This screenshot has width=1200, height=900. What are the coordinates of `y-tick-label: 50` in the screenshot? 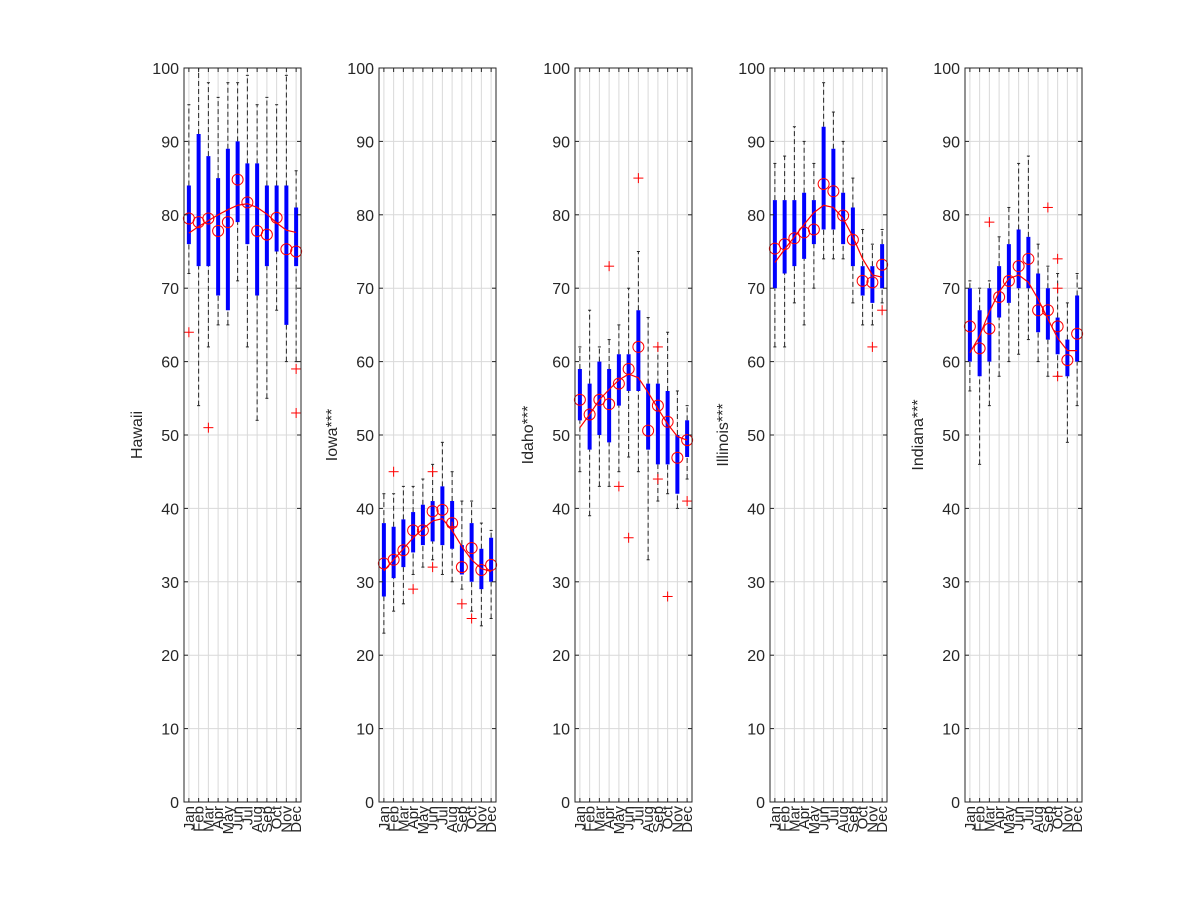 It's located at (170, 436).